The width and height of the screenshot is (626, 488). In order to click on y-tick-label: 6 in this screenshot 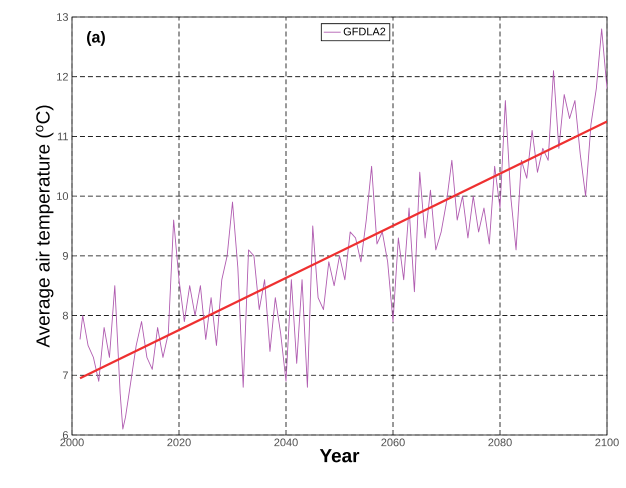, I will do `click(65, 435)`.